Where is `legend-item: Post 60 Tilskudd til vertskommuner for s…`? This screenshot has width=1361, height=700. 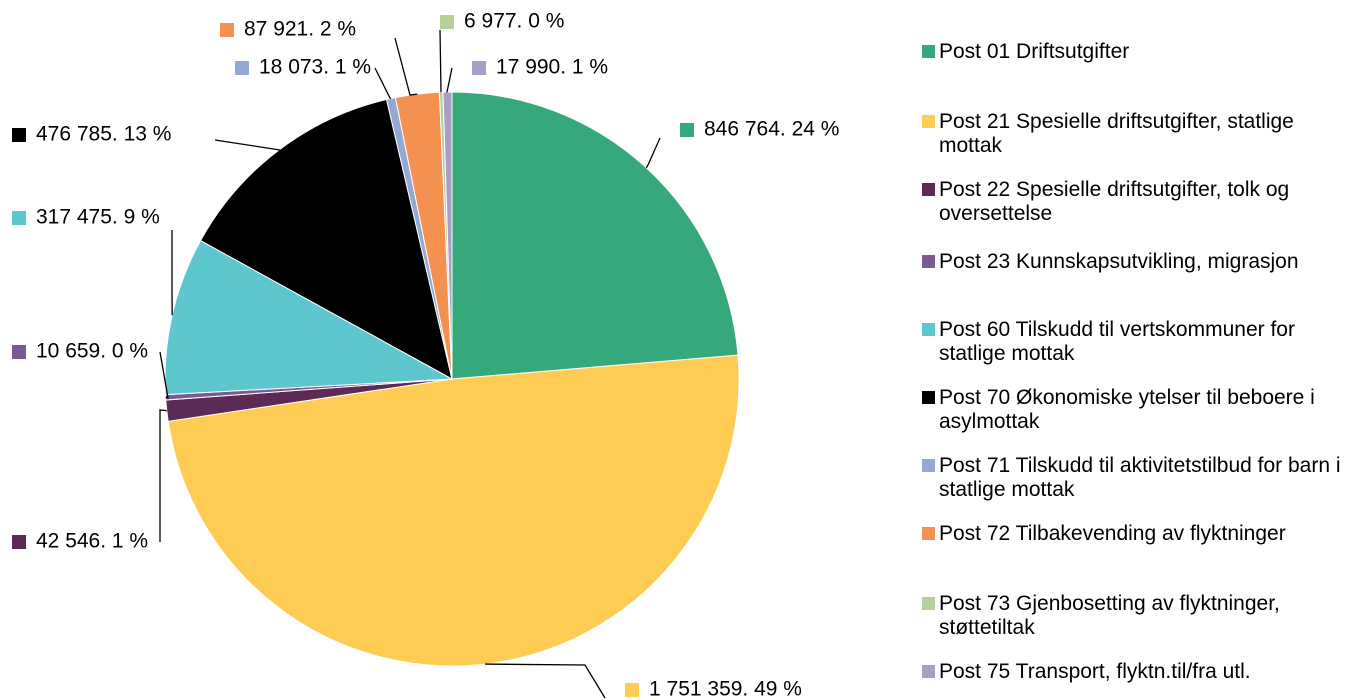 legend-item: Post 60 Tilskudd til vertskommuner for s… is located at coordinates (1137, 342).